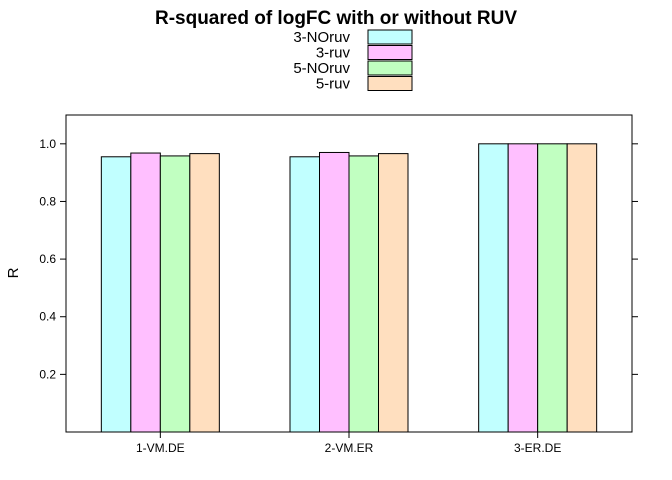 The height and width of the screenshot is (480, 672). I want to click on y-axis-label: R, so click(13, 272).